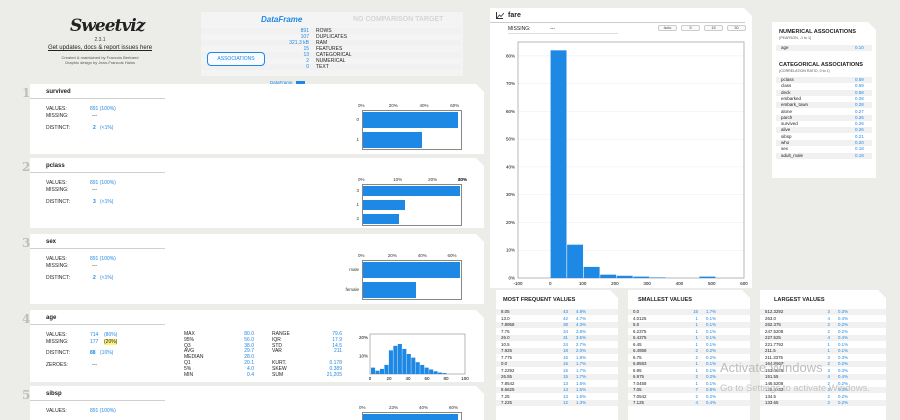  I want to click on x-tick-label: 40, so click(408, 378).